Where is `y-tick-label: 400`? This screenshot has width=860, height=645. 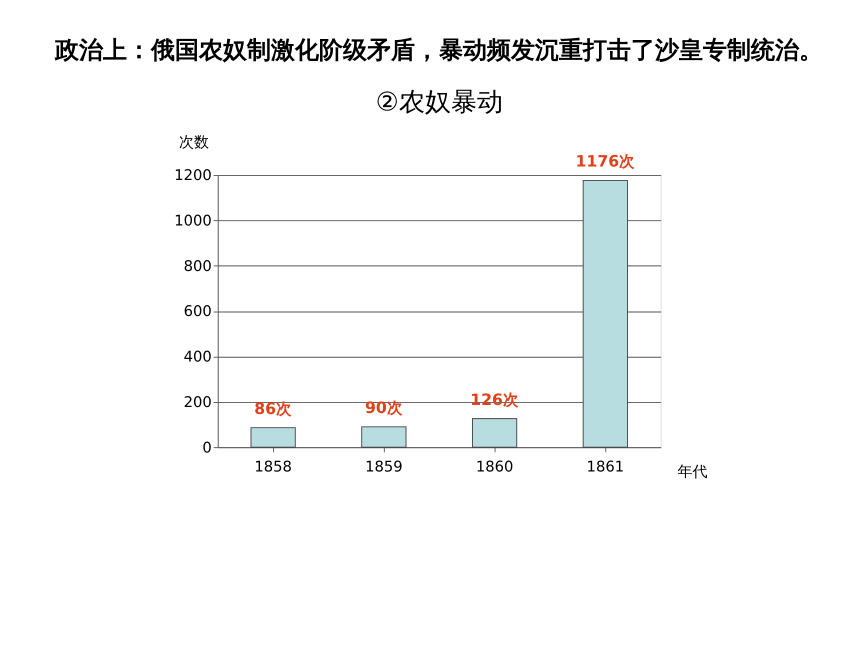 y-tick-label: 400 is located at coordinates (198, 357).